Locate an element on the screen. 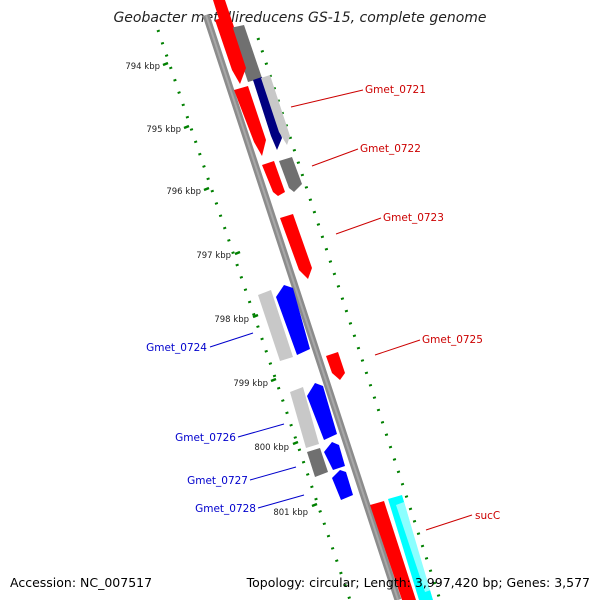  kbp-label-795: 795 kbp is located at coordinates (163, 130).